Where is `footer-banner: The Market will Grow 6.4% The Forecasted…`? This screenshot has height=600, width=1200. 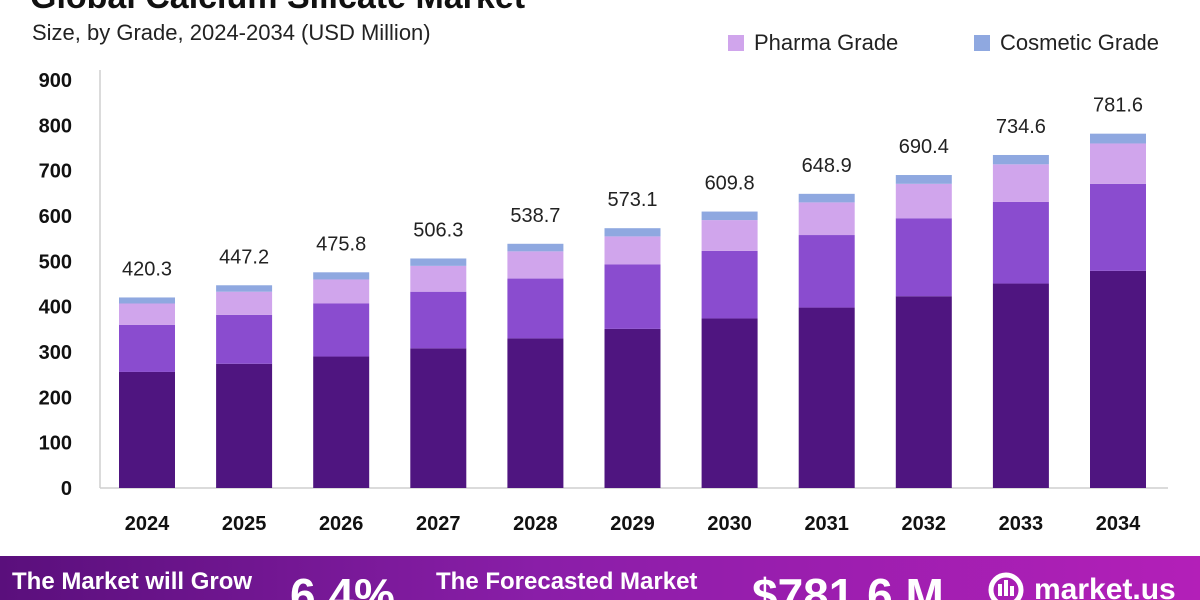
footer-banner: The Market will Grow 6.4% The Forecasted… is located at coordinates (600, 578).